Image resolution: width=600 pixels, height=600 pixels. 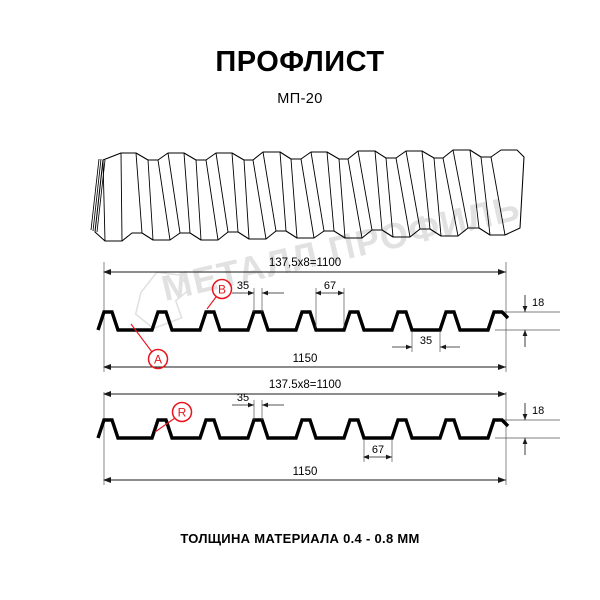 What do you see at coordinates (258, 406) in the screenshot?
I see `sv2-rib-width-dimension: 35` at bounding box center [258, 406].